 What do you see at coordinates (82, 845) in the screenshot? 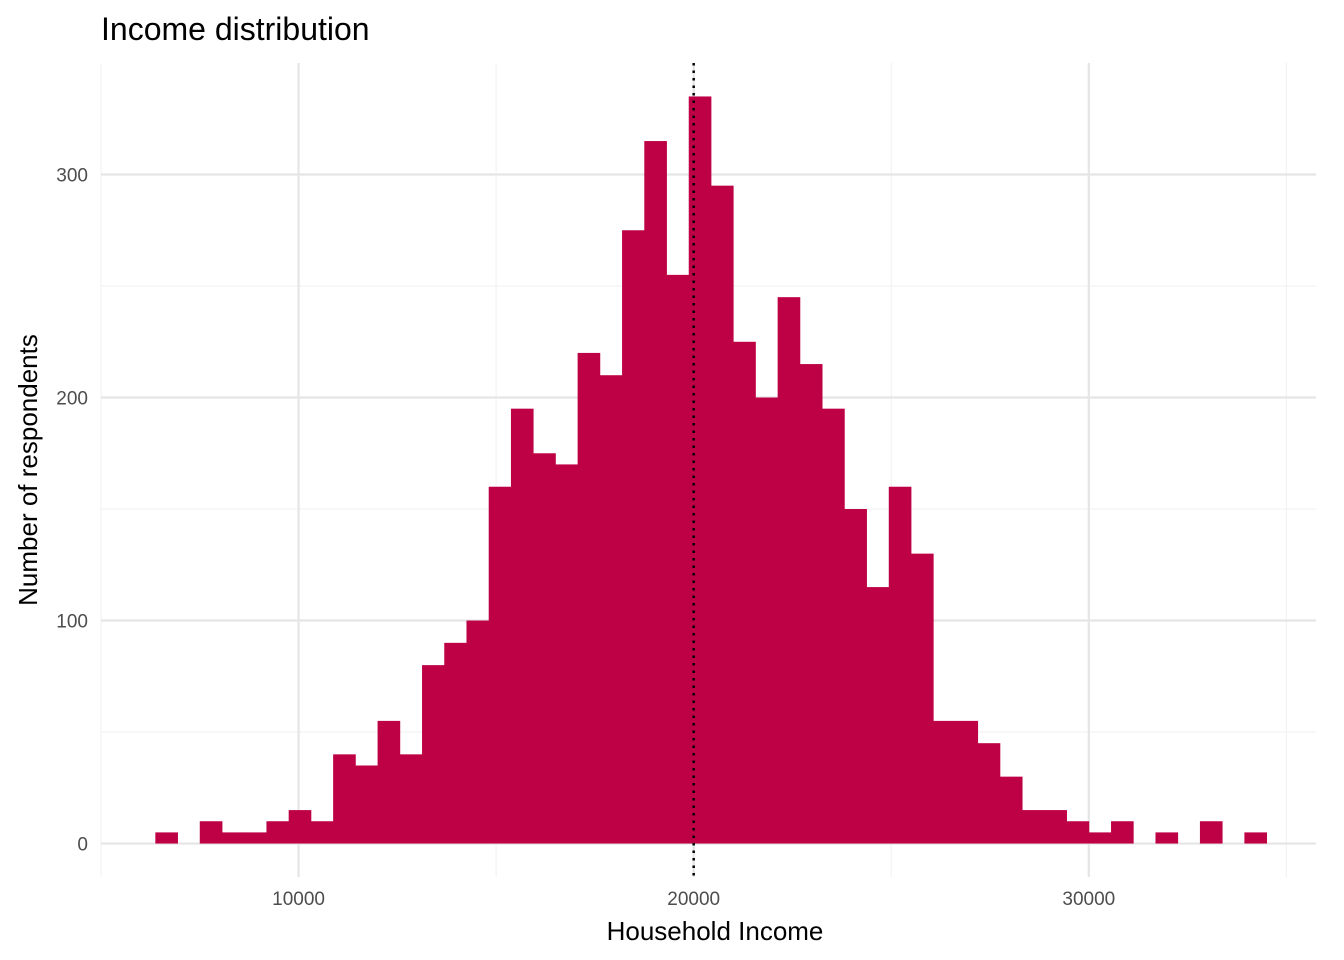
I see `y-tick-label: 0` at bounding box center [82, 845].